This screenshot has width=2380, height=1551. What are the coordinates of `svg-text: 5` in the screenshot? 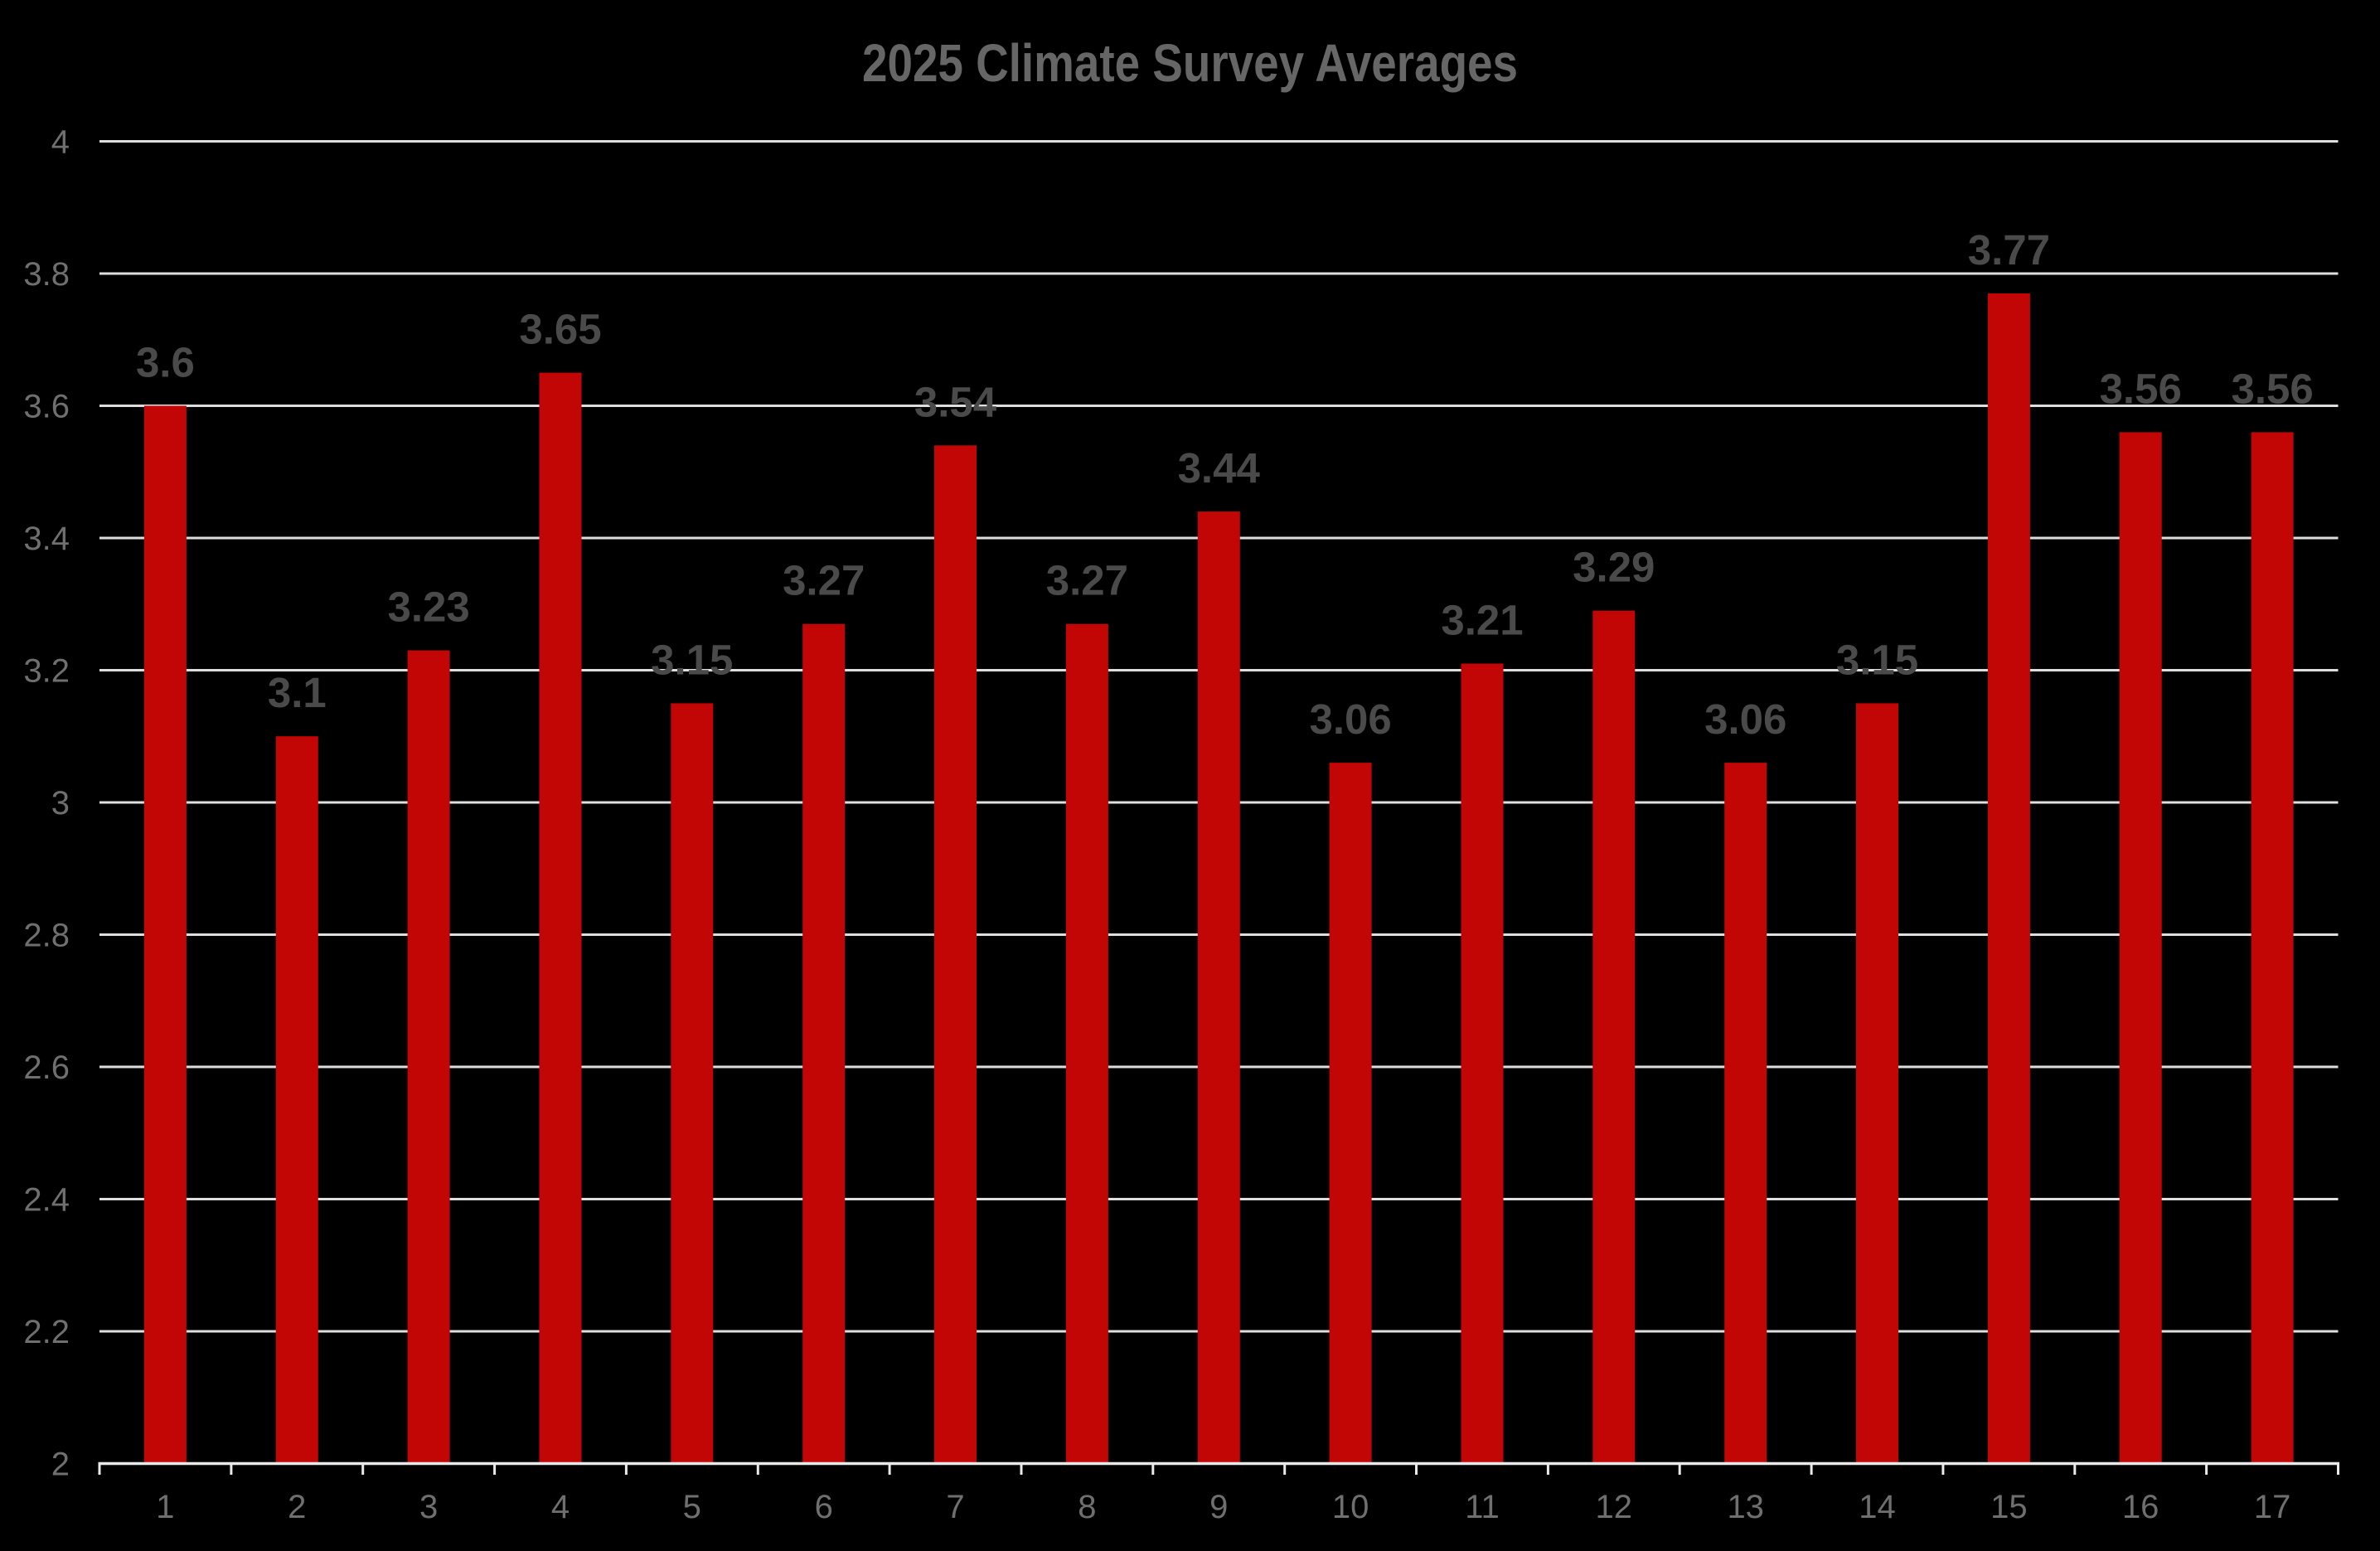 It's located at (692, 1507).